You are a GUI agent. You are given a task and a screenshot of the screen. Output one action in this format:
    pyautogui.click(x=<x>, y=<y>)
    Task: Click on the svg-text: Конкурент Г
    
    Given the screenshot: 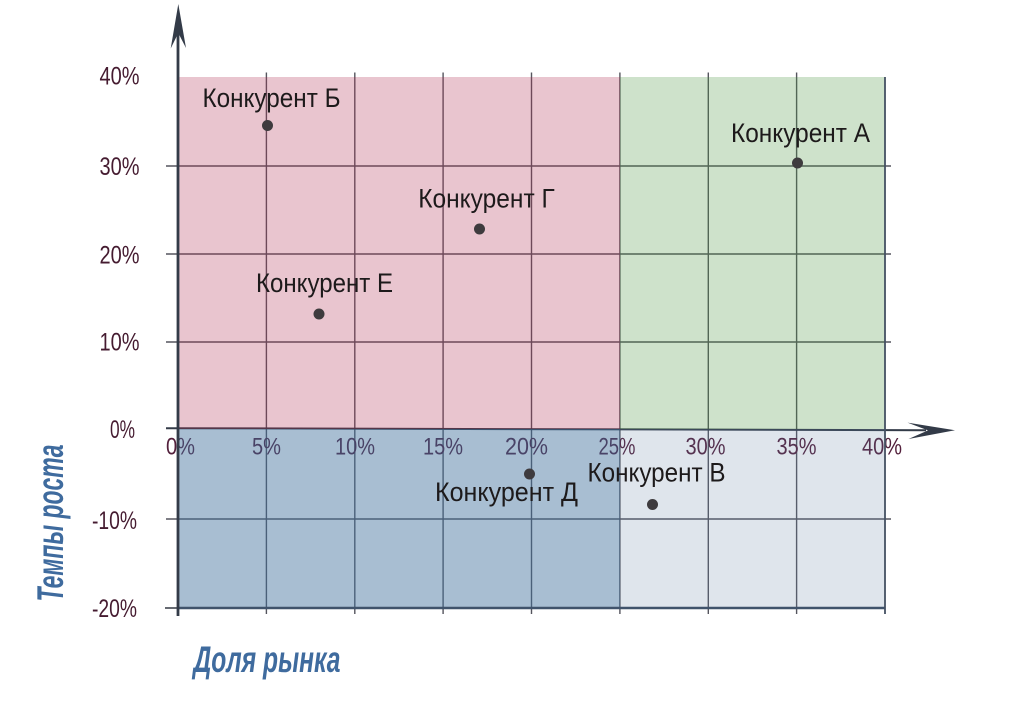 What is the action you would take?
    pyautogui.click(x=486, y=199)
    